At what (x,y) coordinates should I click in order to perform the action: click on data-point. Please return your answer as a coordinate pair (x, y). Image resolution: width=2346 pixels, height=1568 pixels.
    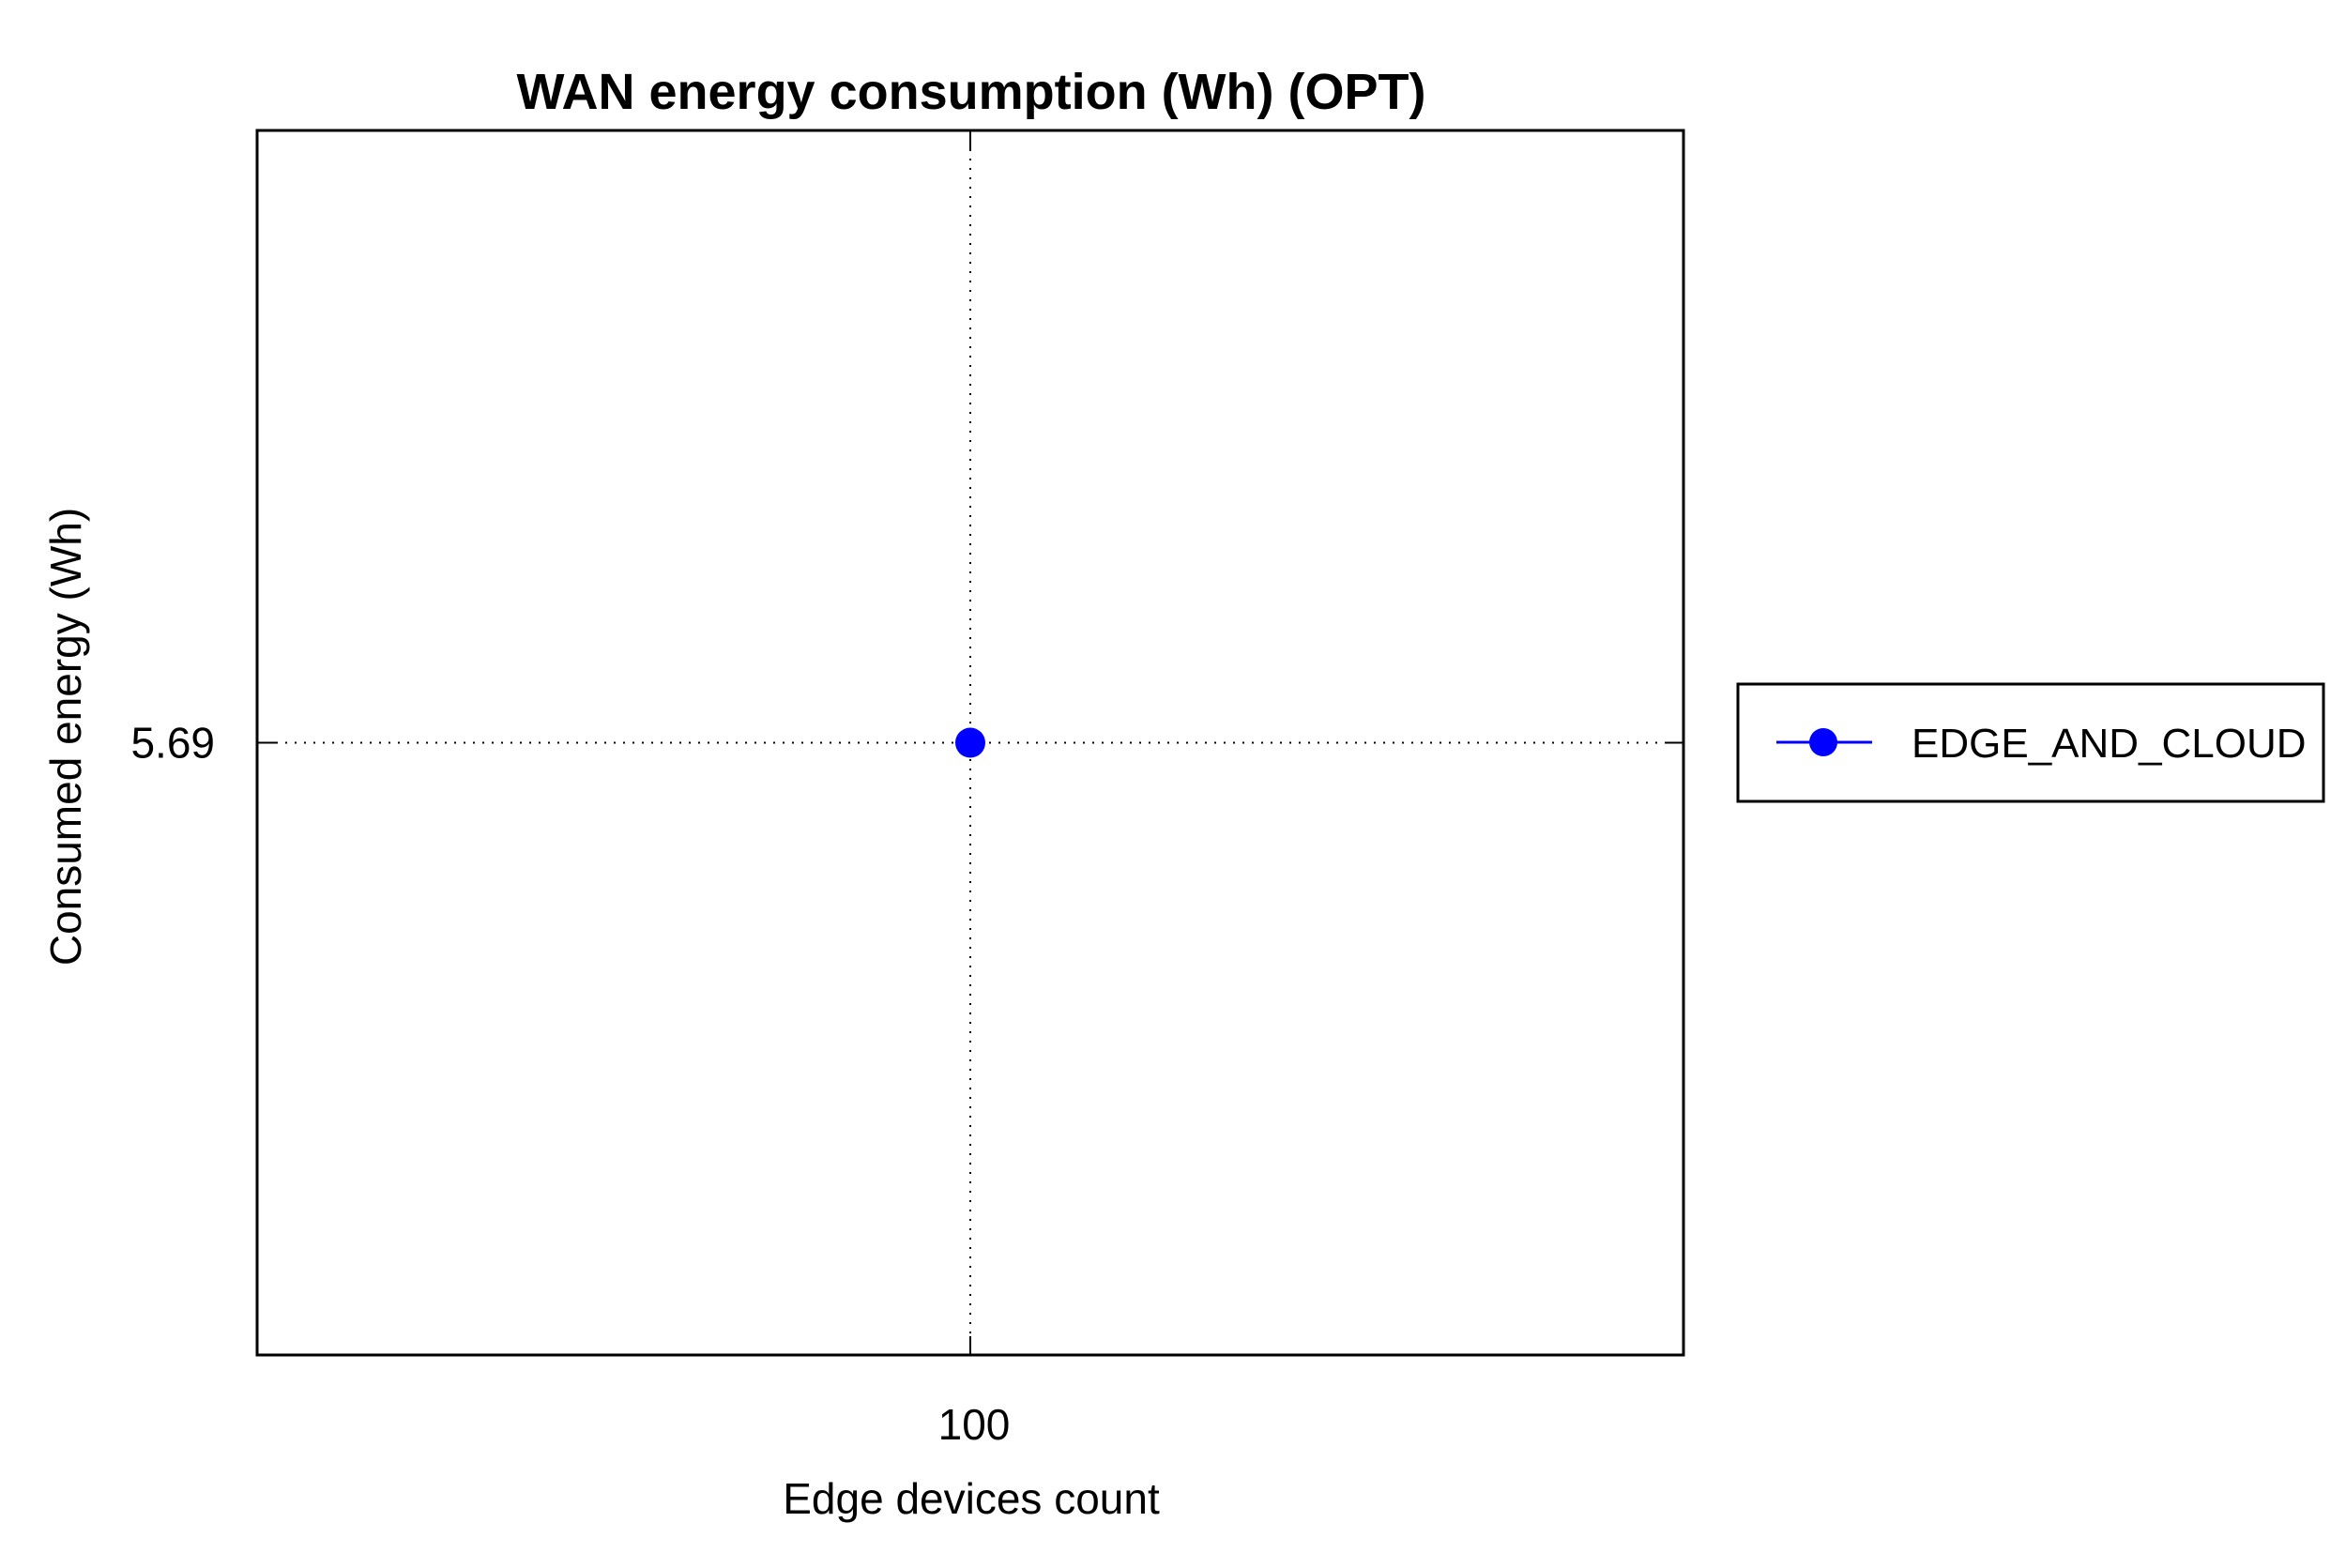
    Looking at the image, I should click on (970, 742).